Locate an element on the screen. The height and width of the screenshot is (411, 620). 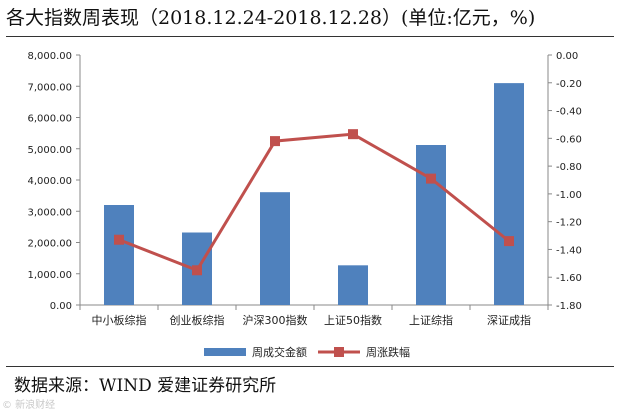
category-label: 创业板综指 is located at coordinates (197, 320).